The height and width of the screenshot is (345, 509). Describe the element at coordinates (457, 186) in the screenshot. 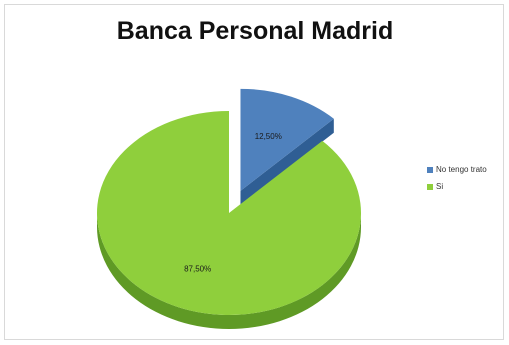

I see `legend-item-si: Si` at that location.